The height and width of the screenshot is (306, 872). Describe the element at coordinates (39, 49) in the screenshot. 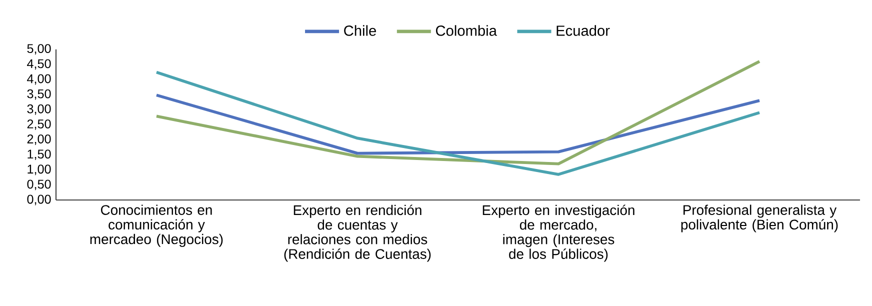

I see `y-tick-label: 5,00` at that location.